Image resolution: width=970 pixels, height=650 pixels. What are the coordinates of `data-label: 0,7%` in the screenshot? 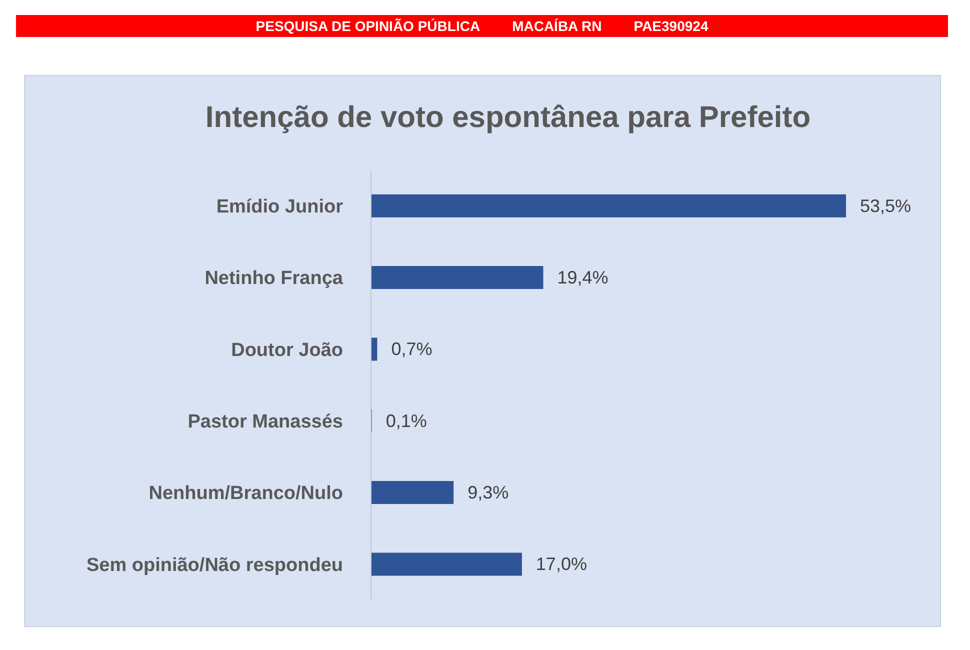 It's located at (411, 349).